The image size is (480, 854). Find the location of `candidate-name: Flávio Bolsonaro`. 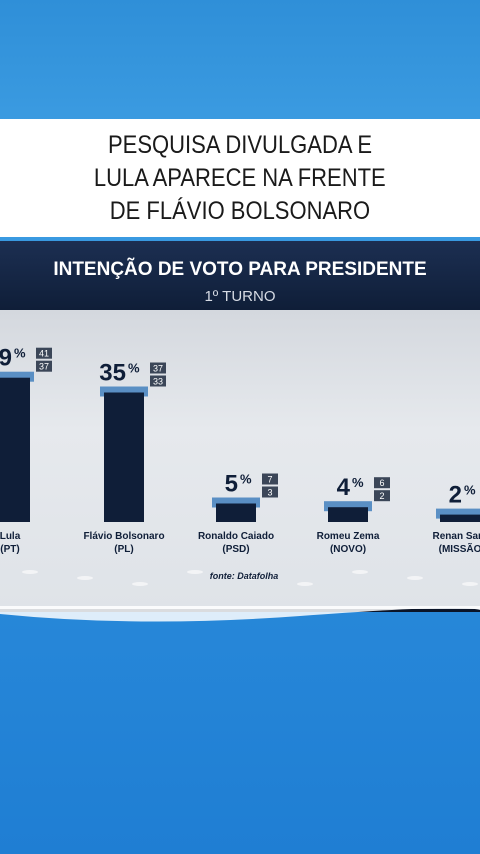

candidate-name: Flávio Bolsonaro is located at coordinates (123, 536).